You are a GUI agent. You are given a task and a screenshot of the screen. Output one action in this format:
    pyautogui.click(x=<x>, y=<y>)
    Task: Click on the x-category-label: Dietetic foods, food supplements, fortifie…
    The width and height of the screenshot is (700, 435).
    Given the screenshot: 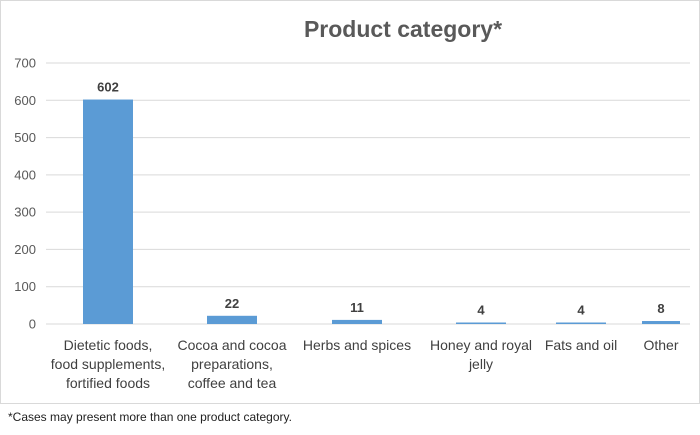 What is the action you would take?
    pyautogui.click(x=108, y=364)
    